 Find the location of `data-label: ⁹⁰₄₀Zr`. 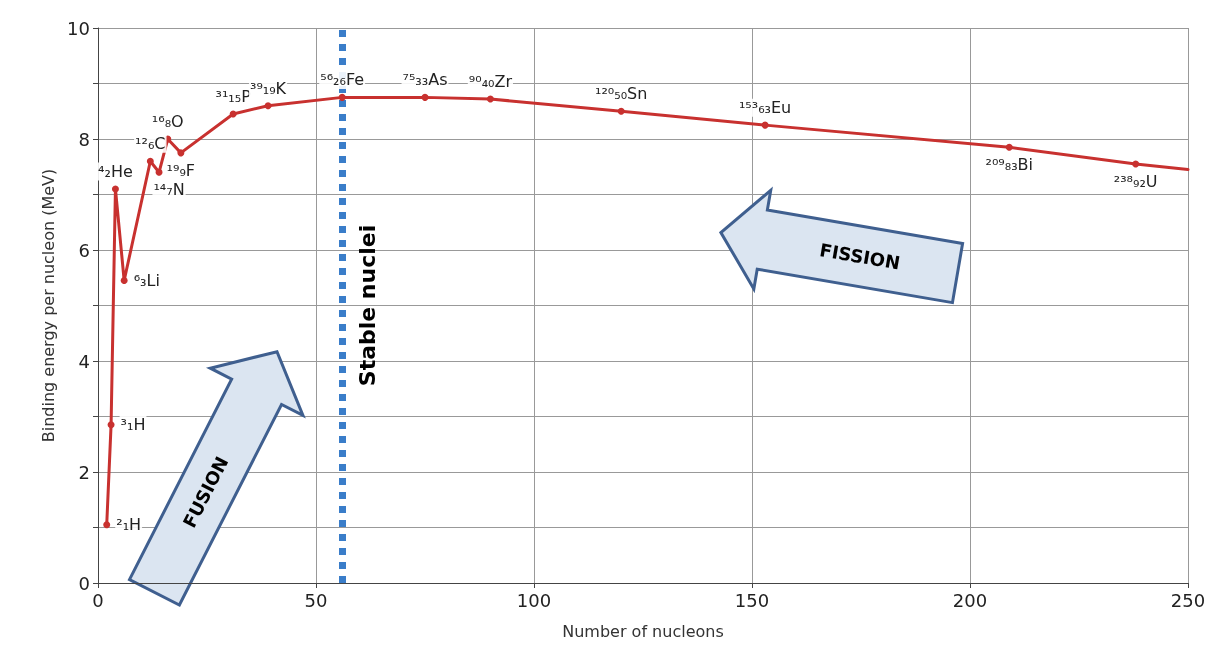

data-label: ⁹⁰₄₀Zr is located at coordinates (490, 82).